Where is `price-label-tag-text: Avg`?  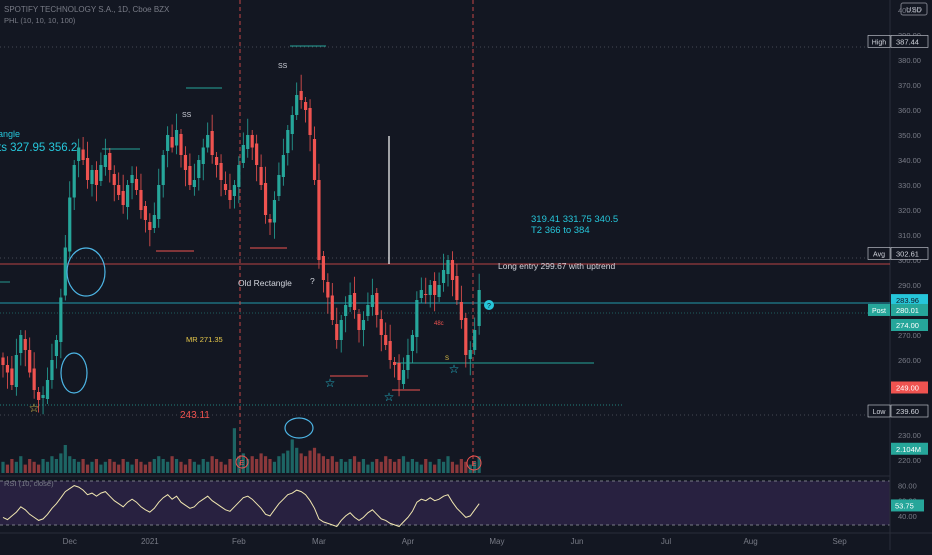 price-label-tag-text: Avg is located at coordinates (879, 254).